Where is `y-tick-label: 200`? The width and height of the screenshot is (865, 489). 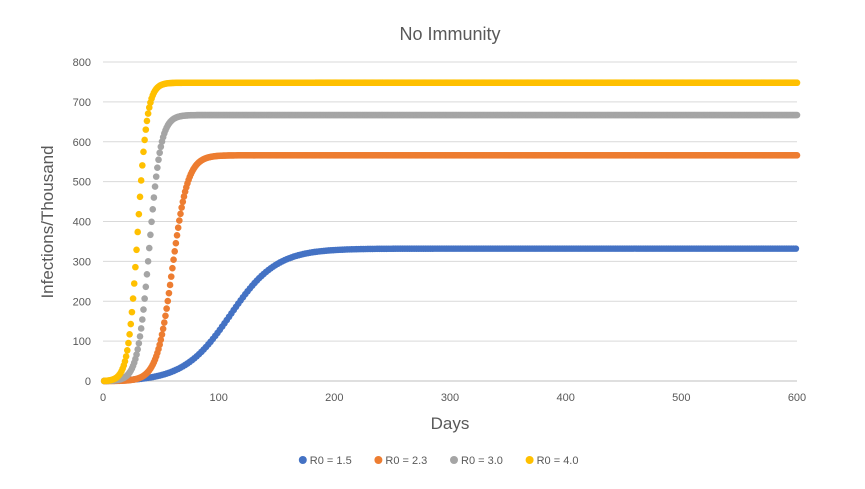 y-tick-label: 200 is located at coordinates (82, 302).